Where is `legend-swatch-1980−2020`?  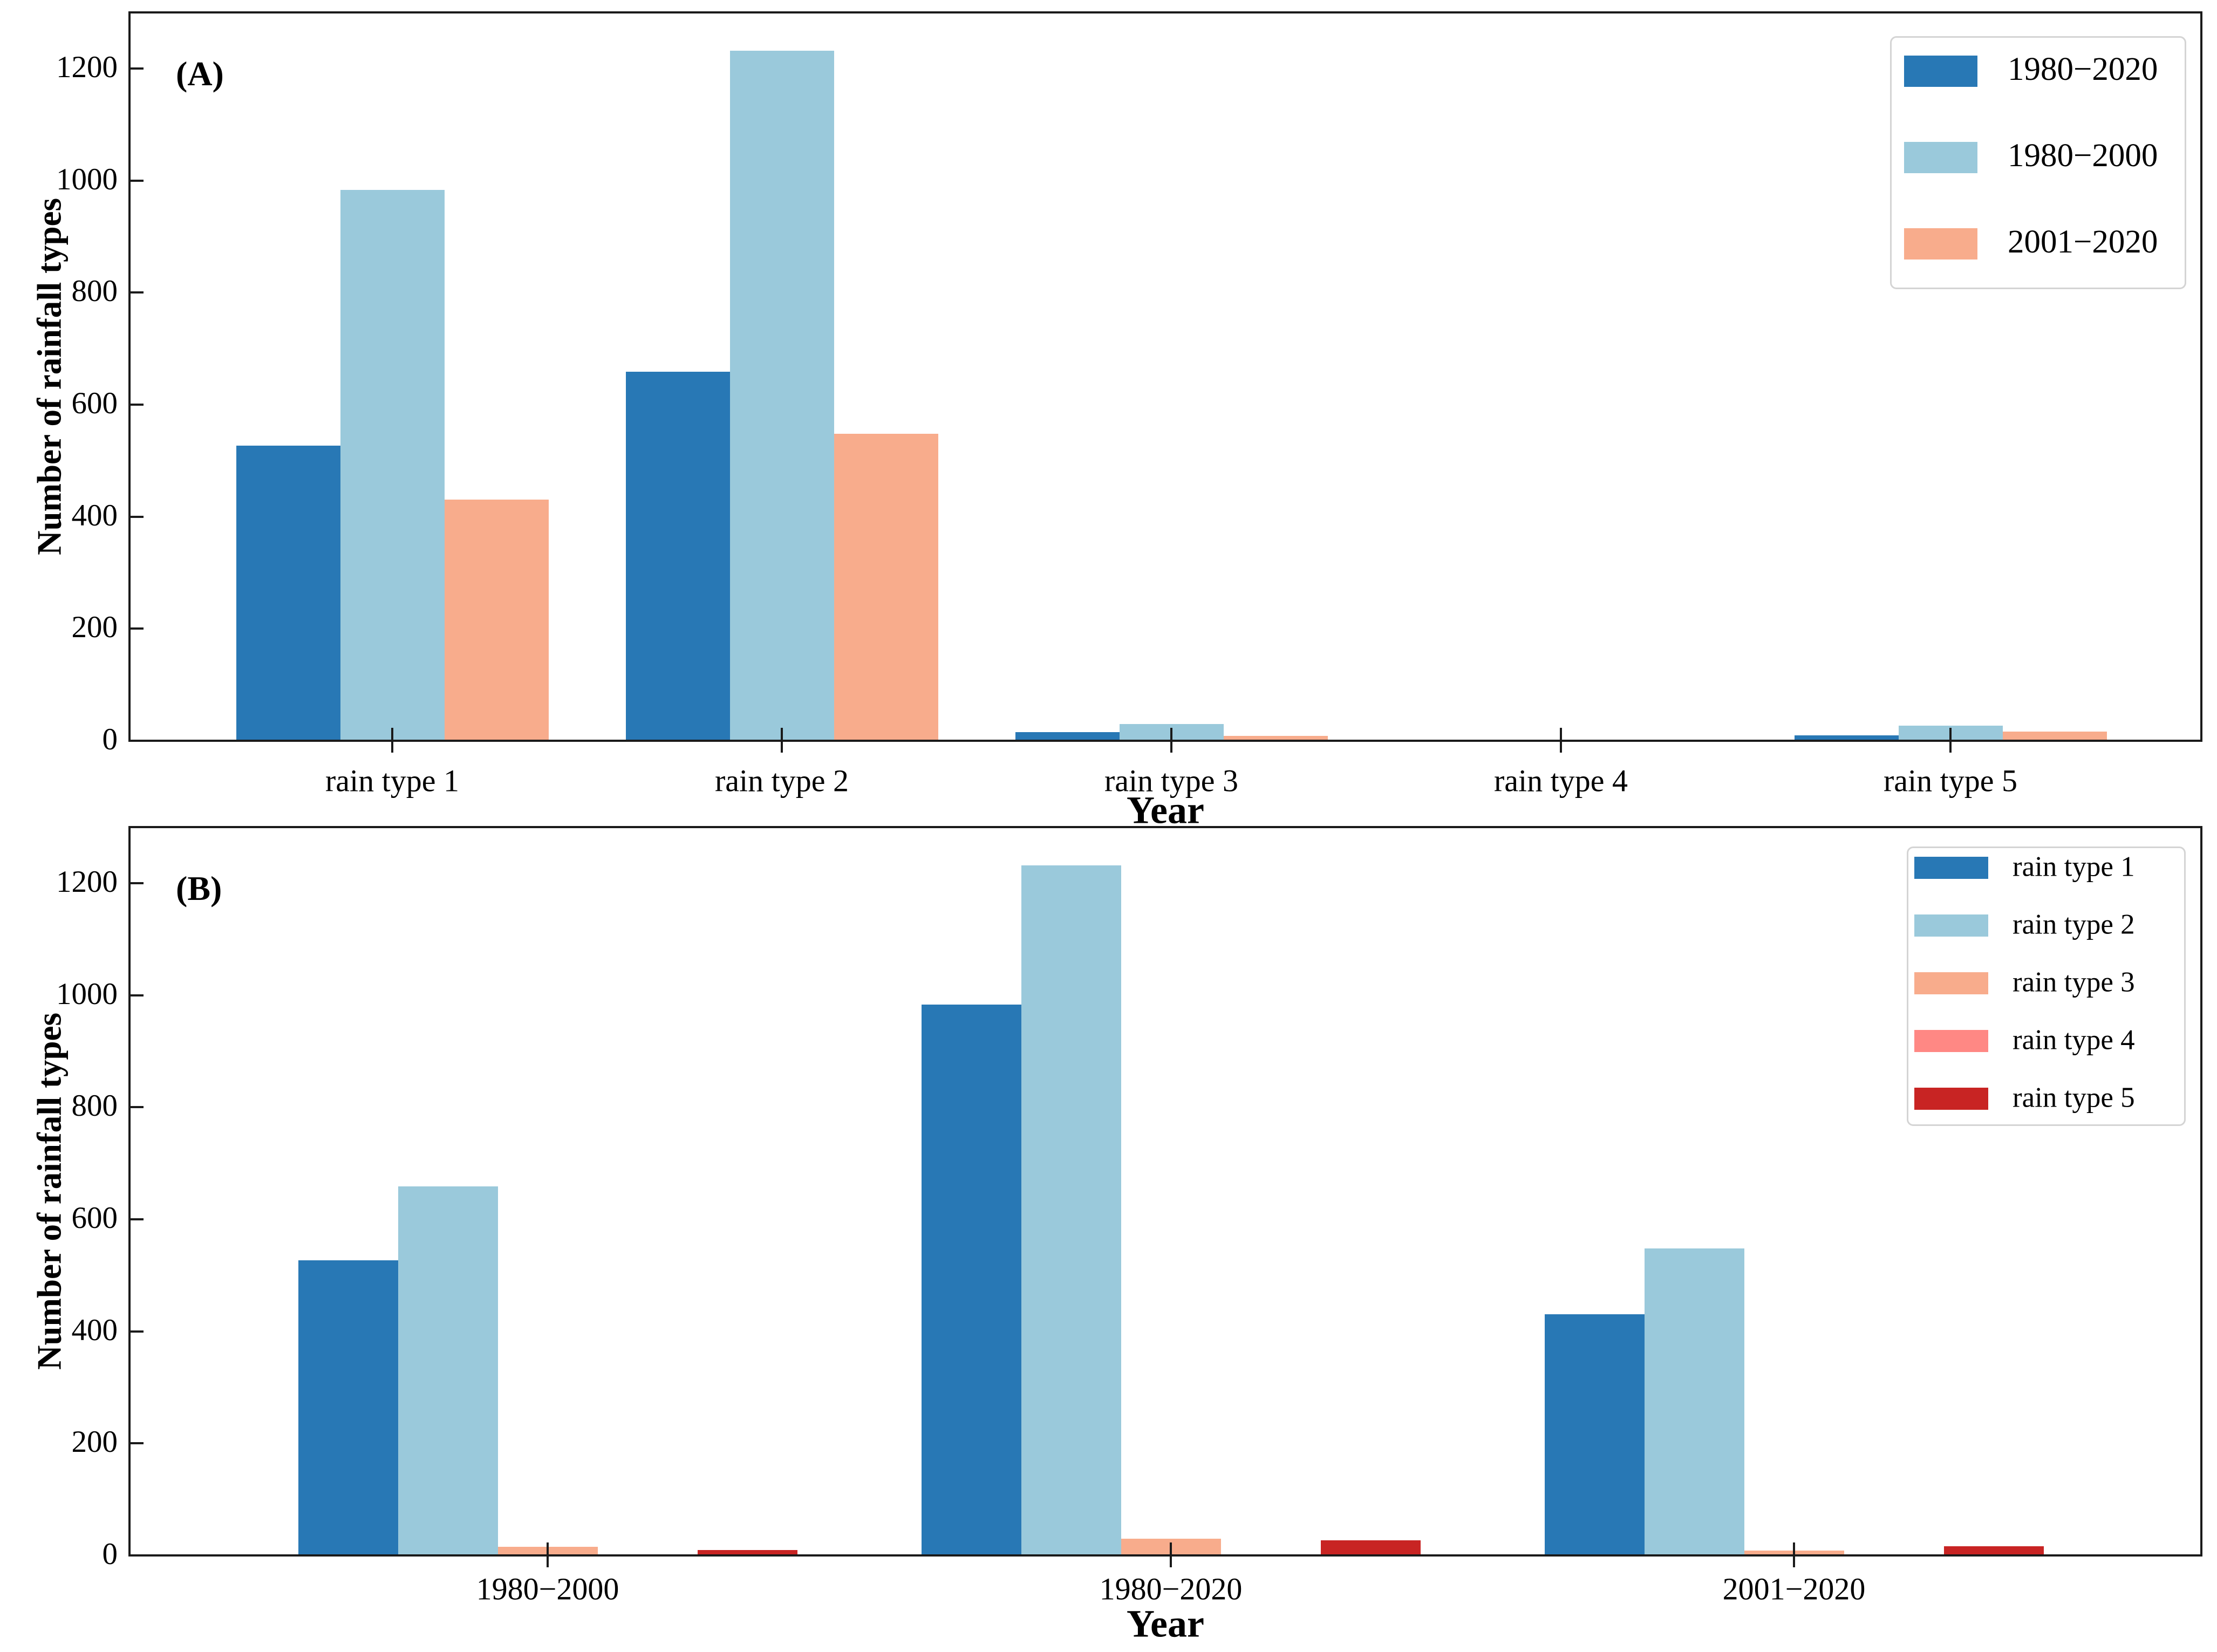 legend-swatch-1980−2020 is located at coordinates (1940, 71).